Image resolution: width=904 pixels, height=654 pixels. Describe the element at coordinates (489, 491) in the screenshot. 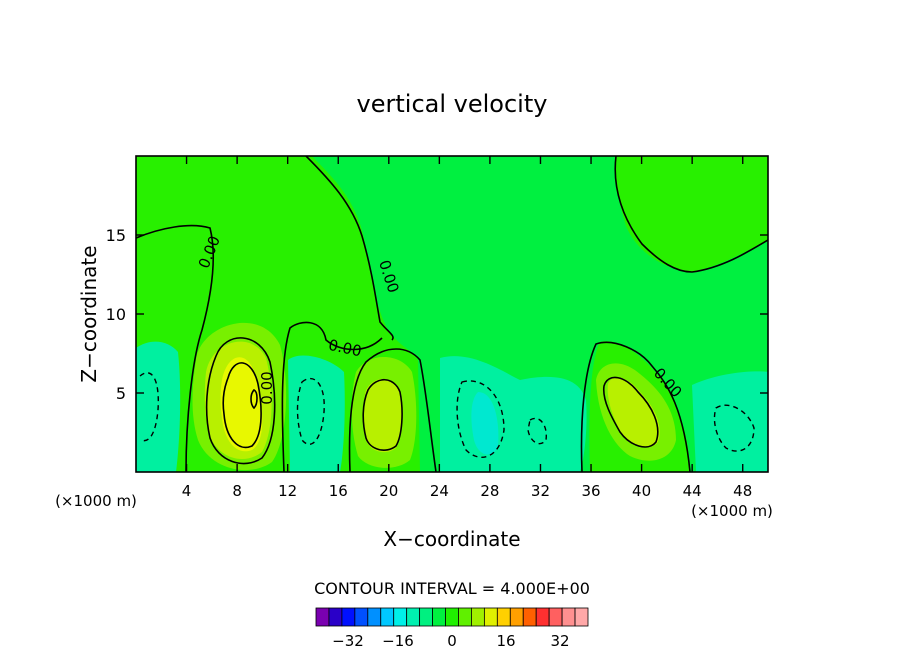

I see `x-tick-label: 28` at that location.